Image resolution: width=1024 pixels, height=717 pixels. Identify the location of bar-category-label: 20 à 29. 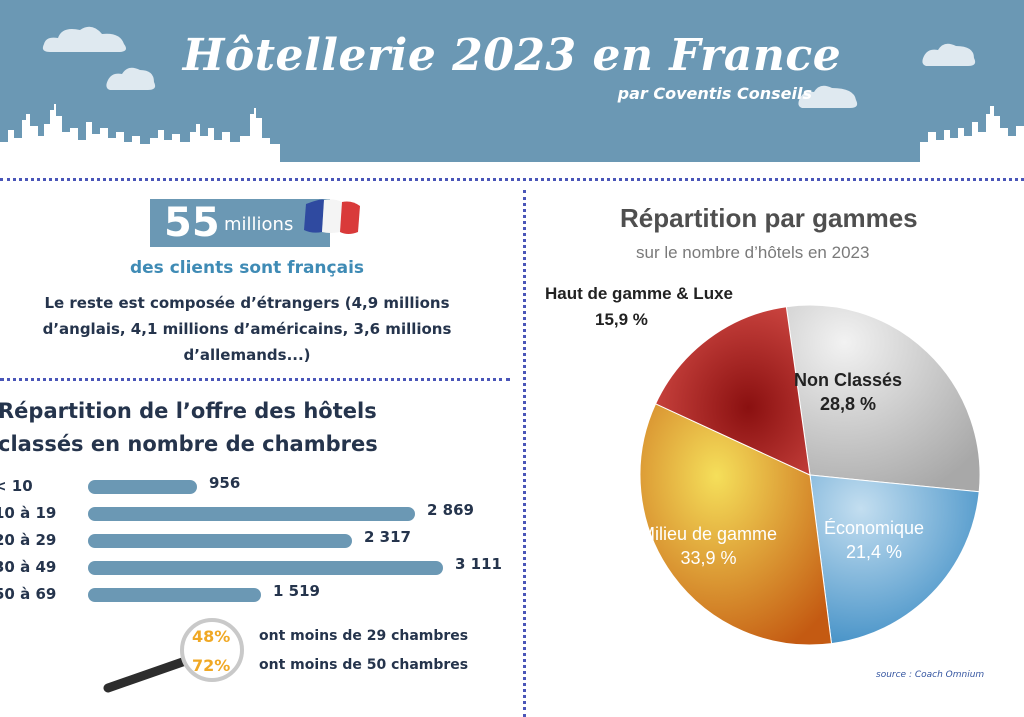
(28, 540).